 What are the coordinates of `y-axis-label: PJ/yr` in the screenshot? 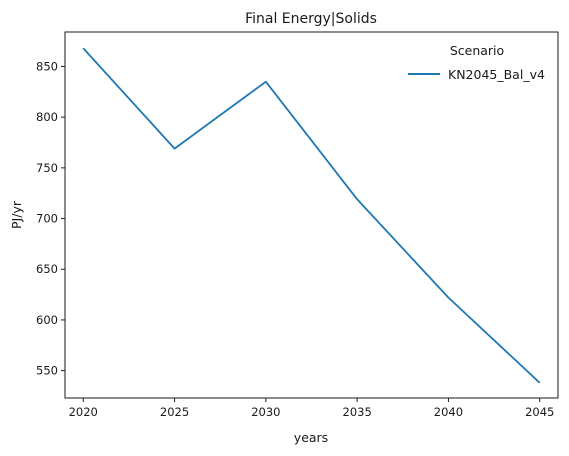 It's located at (16, 214).